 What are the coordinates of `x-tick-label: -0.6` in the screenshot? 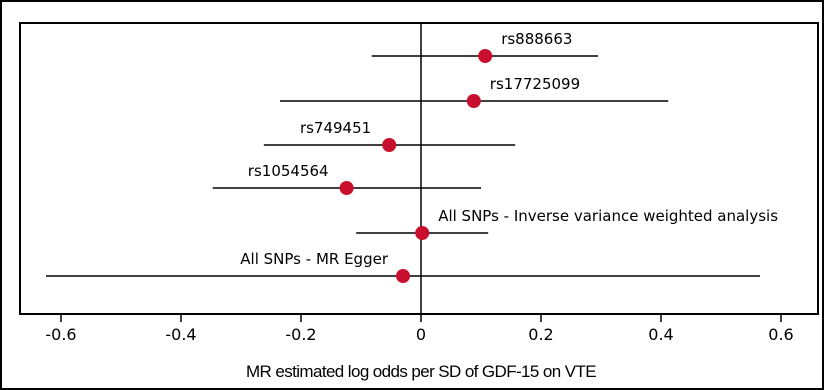 It's located at (60, 334).